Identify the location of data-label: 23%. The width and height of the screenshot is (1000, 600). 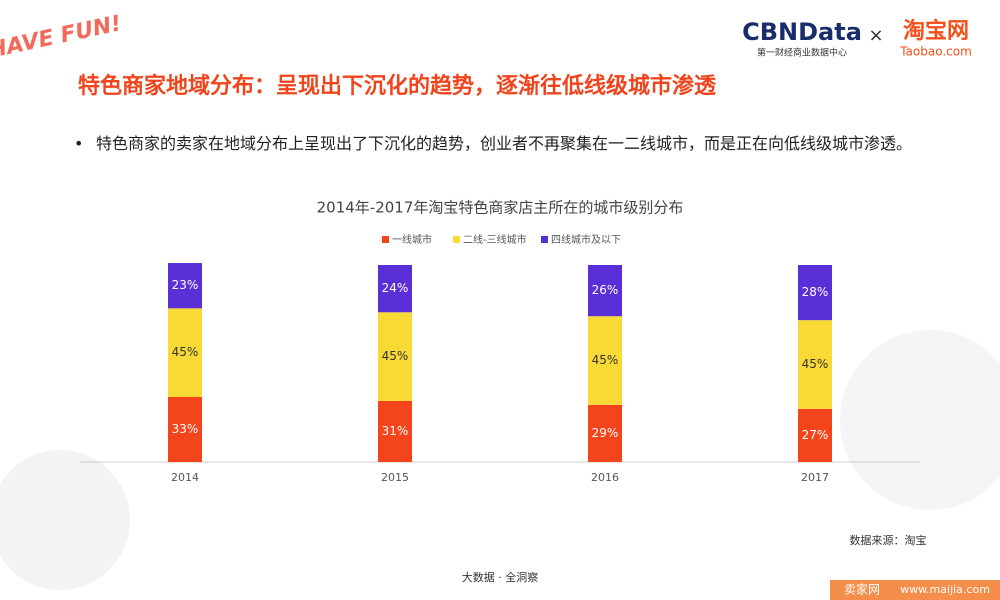
(185, 285).